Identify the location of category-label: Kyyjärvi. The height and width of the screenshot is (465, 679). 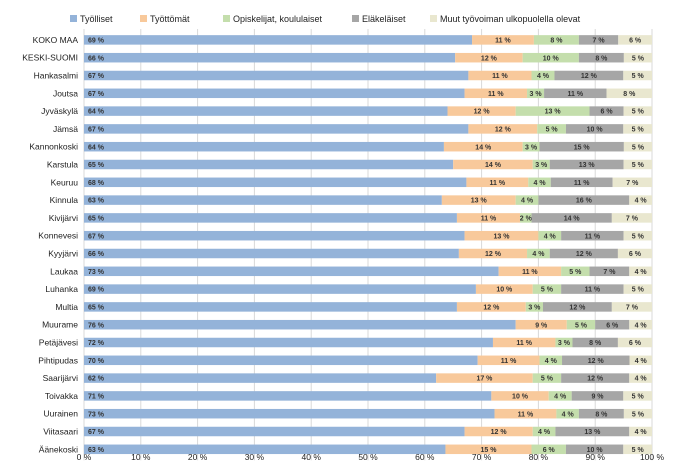
(63, 254).